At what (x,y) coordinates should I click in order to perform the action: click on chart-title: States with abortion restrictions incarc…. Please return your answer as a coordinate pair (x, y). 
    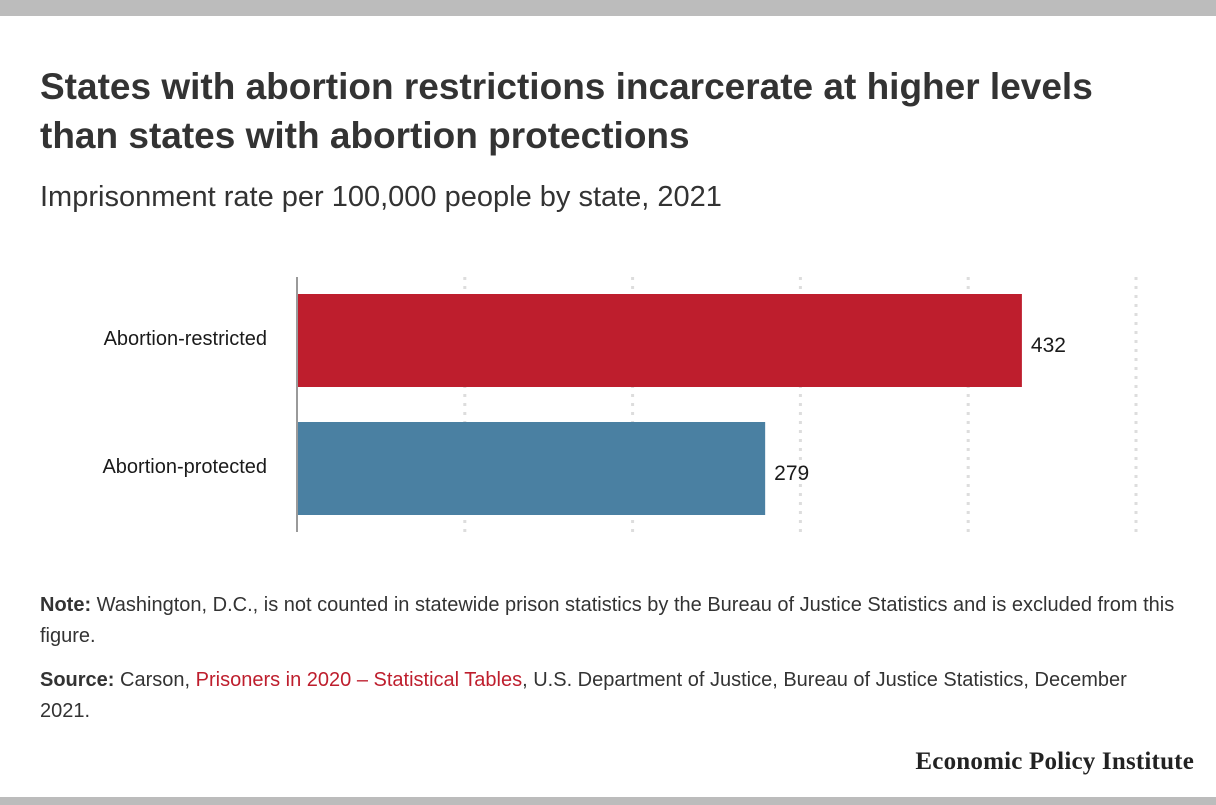
    Looking at the image, I should click on (566, 111).